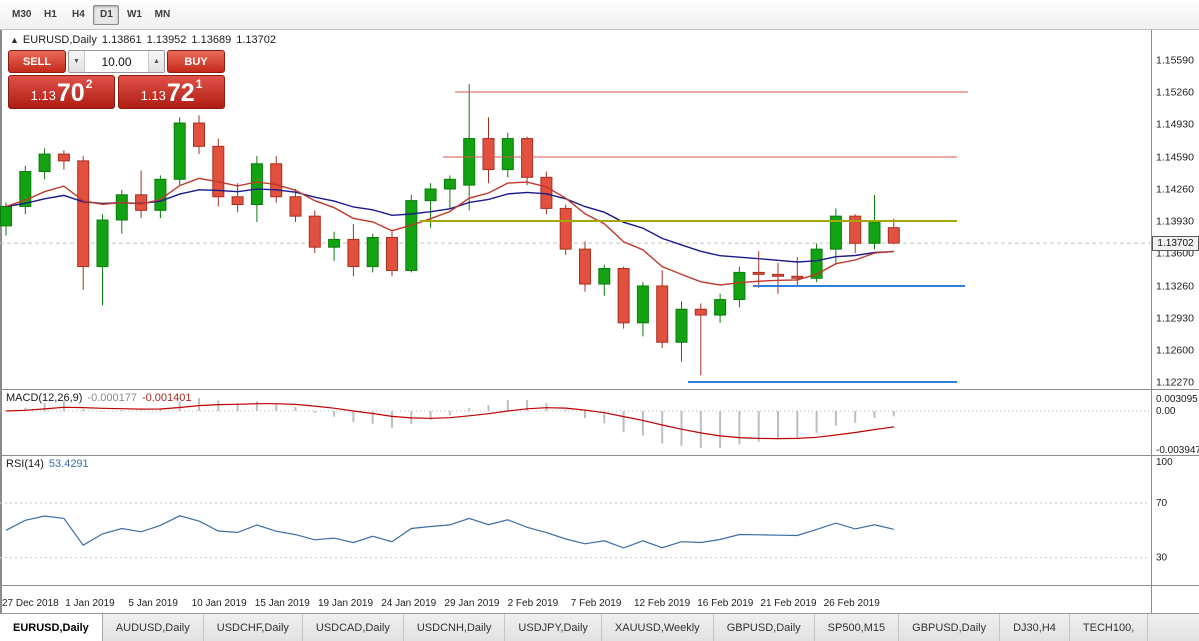  Describe the element at coordinates (116, 79) in the screenshot. I see `one-click-trading-widget: SELL ▼ ▲ BUY 1.13 70 2 1.13 72 1` at that location.